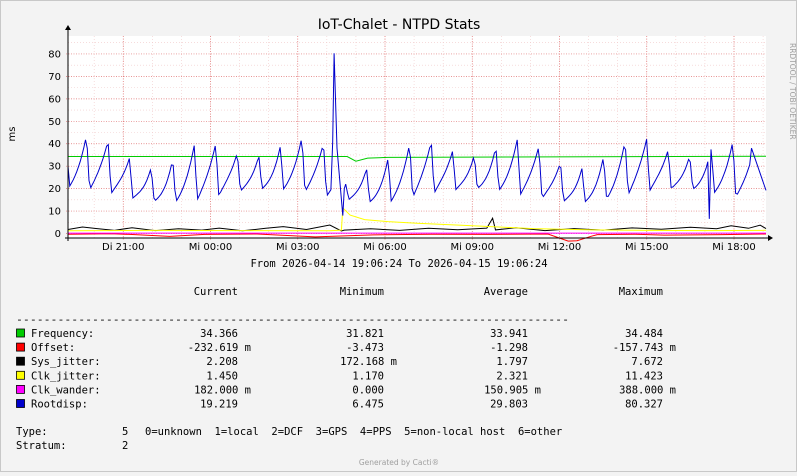 This screenshot has width=797, height=476. What do you see at coordinates (68, 27) in the screenshot?
I see `y-axis-arrow` at bounding box center [68, 27].